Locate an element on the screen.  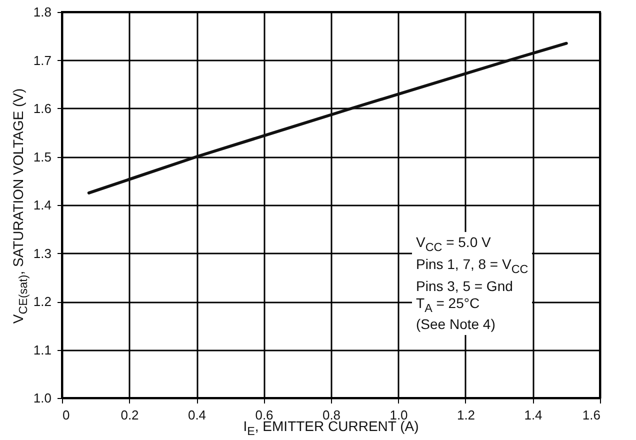
x-tick-label: 1.4 is located at coordinates (533, 415).